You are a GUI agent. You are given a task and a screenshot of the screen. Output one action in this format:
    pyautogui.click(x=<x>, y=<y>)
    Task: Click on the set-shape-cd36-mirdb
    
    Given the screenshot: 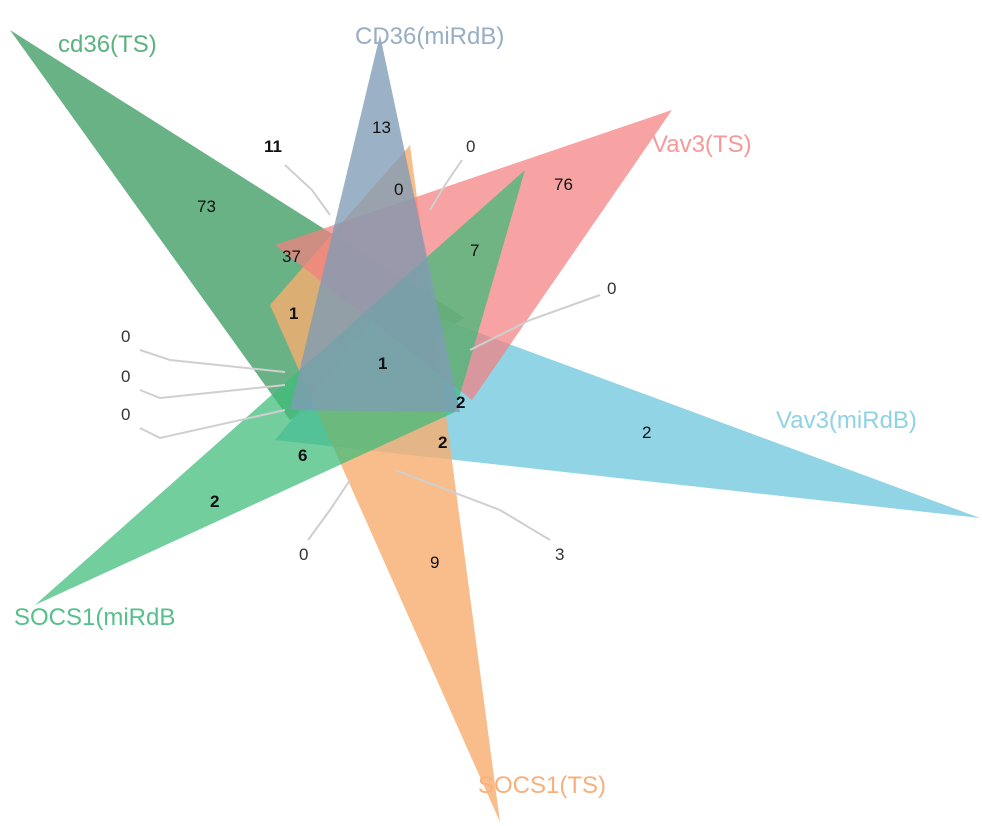 What is the action you would take?
    pyautogui.click(x=375, y=223)
    